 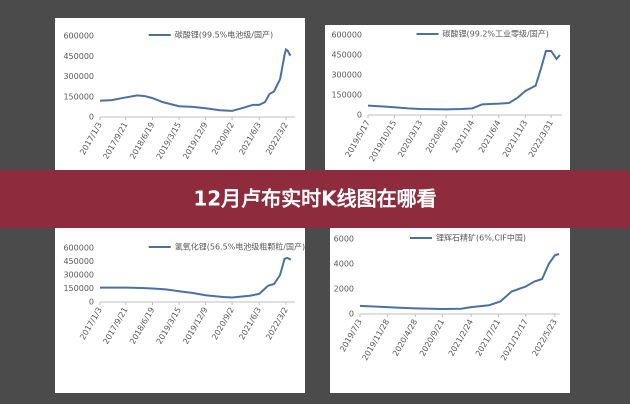 What do you see at coordinates (344, 239) in the screenshot?
I see `y-tick-label: 6000` at bounding box center [344, 239].